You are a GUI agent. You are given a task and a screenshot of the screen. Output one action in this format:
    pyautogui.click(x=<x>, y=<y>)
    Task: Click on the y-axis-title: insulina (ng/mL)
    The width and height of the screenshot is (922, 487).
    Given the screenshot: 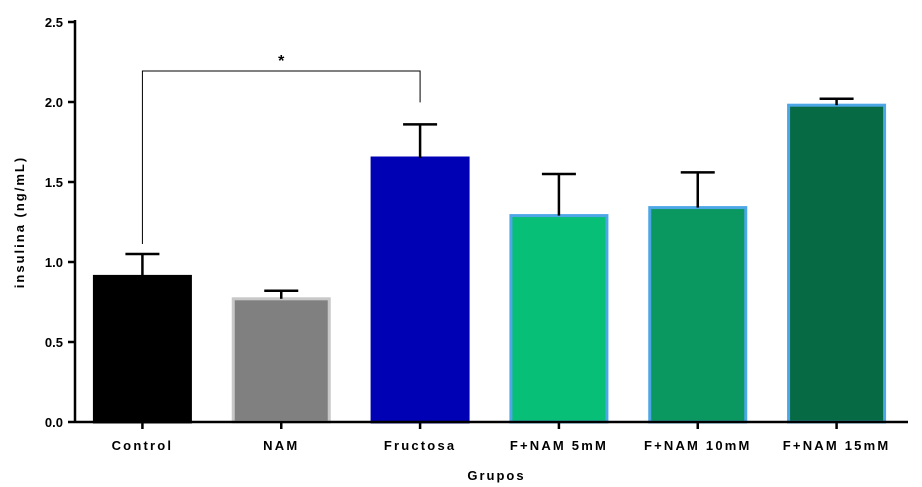 What is the action you would take?
    pyautogui.click(x=19, y=222)
    